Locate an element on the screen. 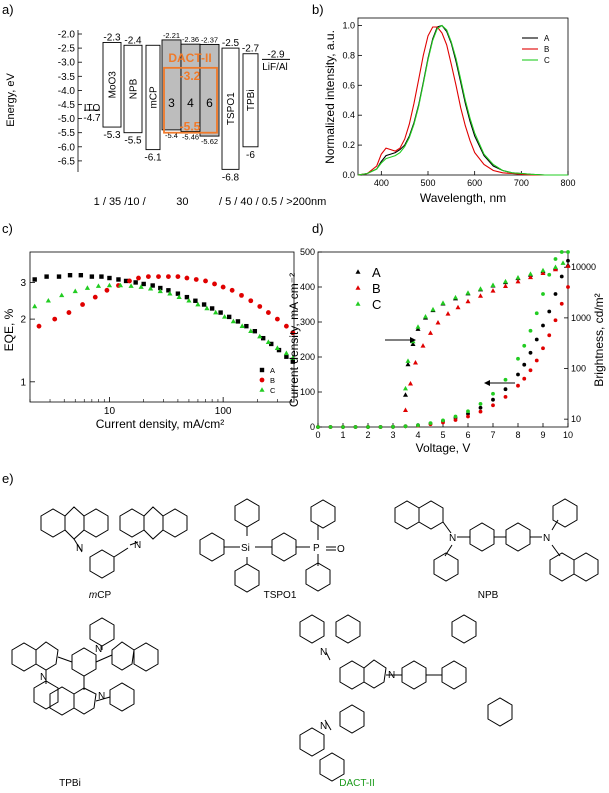 This screenshot has width=609, height=793. layer-moo3: -2.3 -5.3 MoO3 is located at coordinates (112, 86).